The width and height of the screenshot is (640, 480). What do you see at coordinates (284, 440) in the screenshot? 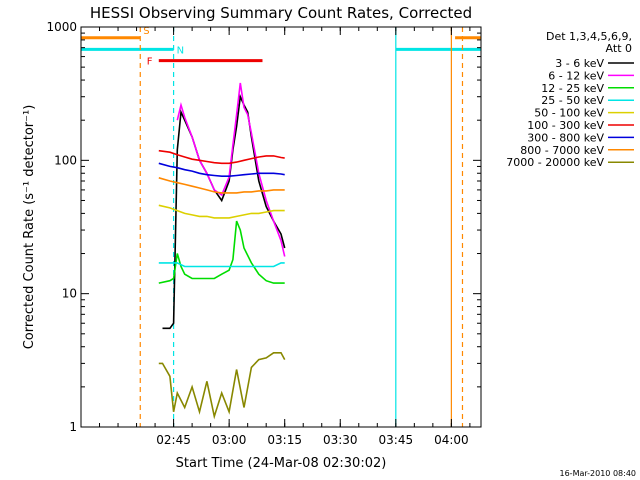
I see `x-tick-label: 03:15` at bounding box center [284, 440].